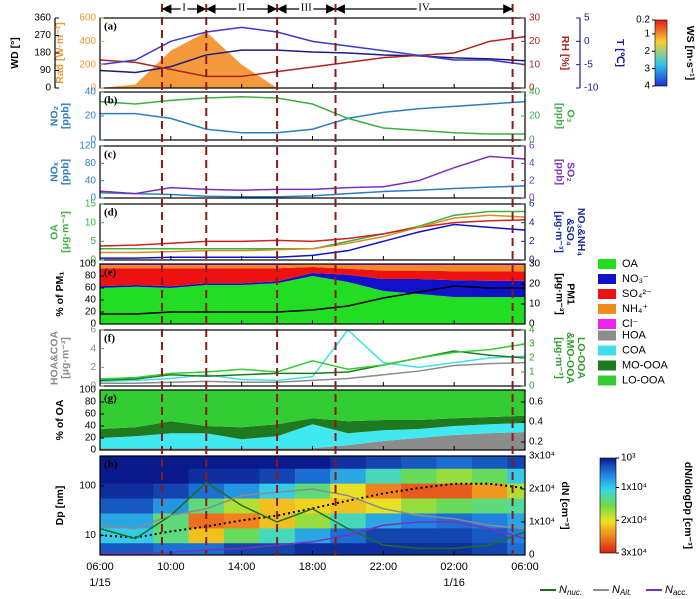  I want to click on y-tick-label: 3, so click(532, 344).